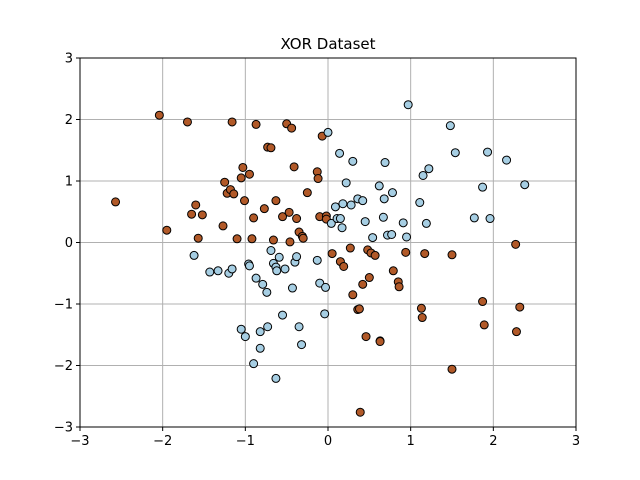 Image resolution: width=640 pixels, height=480 pixels. I want to click on y-tick-label: −3, so click(63, 428).